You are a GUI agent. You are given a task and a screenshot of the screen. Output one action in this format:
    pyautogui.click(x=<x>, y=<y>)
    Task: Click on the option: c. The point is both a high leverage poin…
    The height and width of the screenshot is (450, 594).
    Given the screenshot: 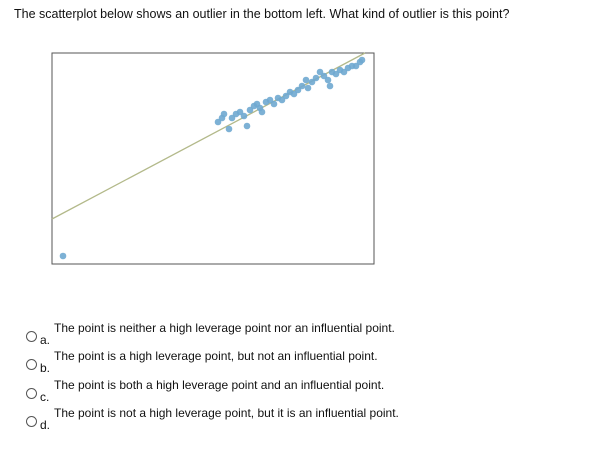 What is the action you would take?
    pyautogui.click(x=296, y=391)
    